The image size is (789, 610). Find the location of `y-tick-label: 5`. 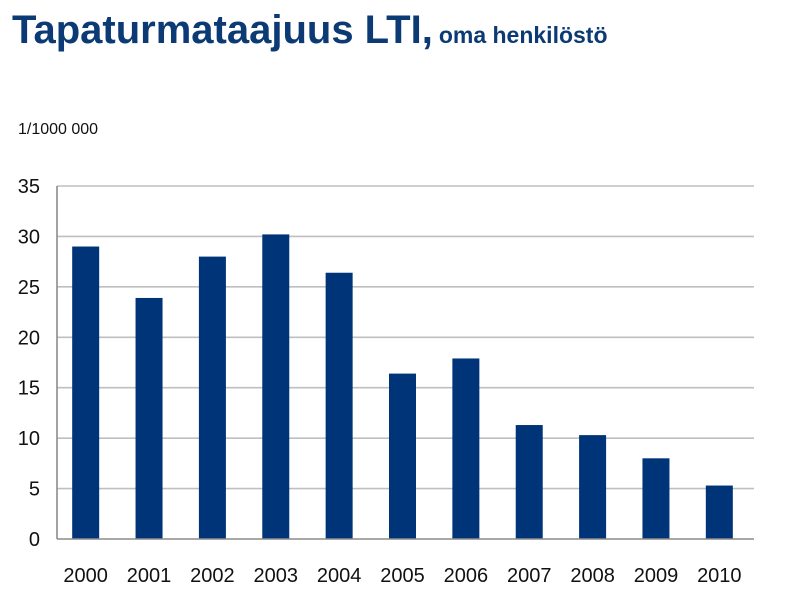

y-tick-label: 5 is located at coordinates (34, 490).